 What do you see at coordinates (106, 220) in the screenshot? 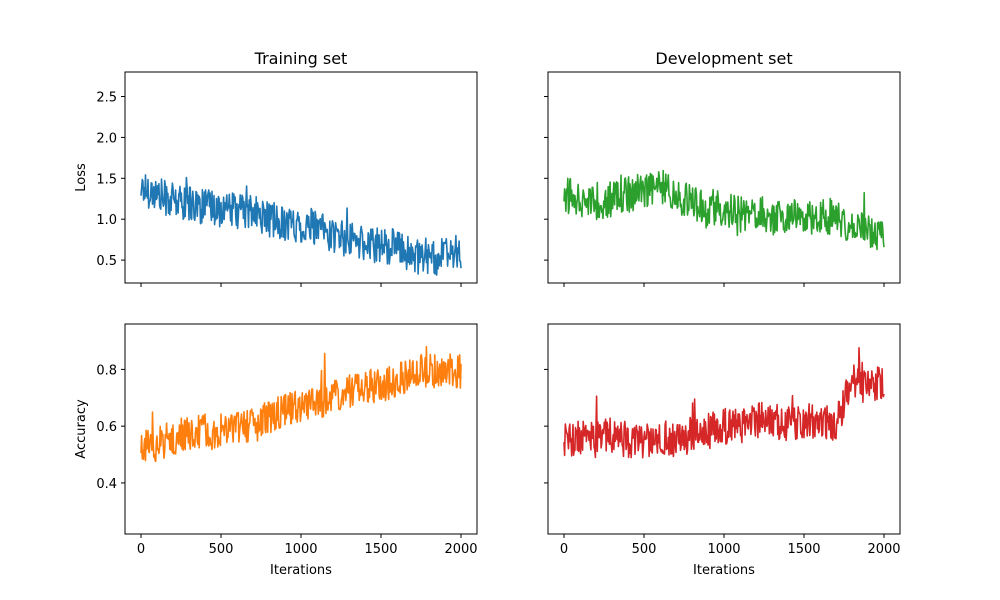
I see `y-tick-label: 1.0` at bounding box center [106, 220].